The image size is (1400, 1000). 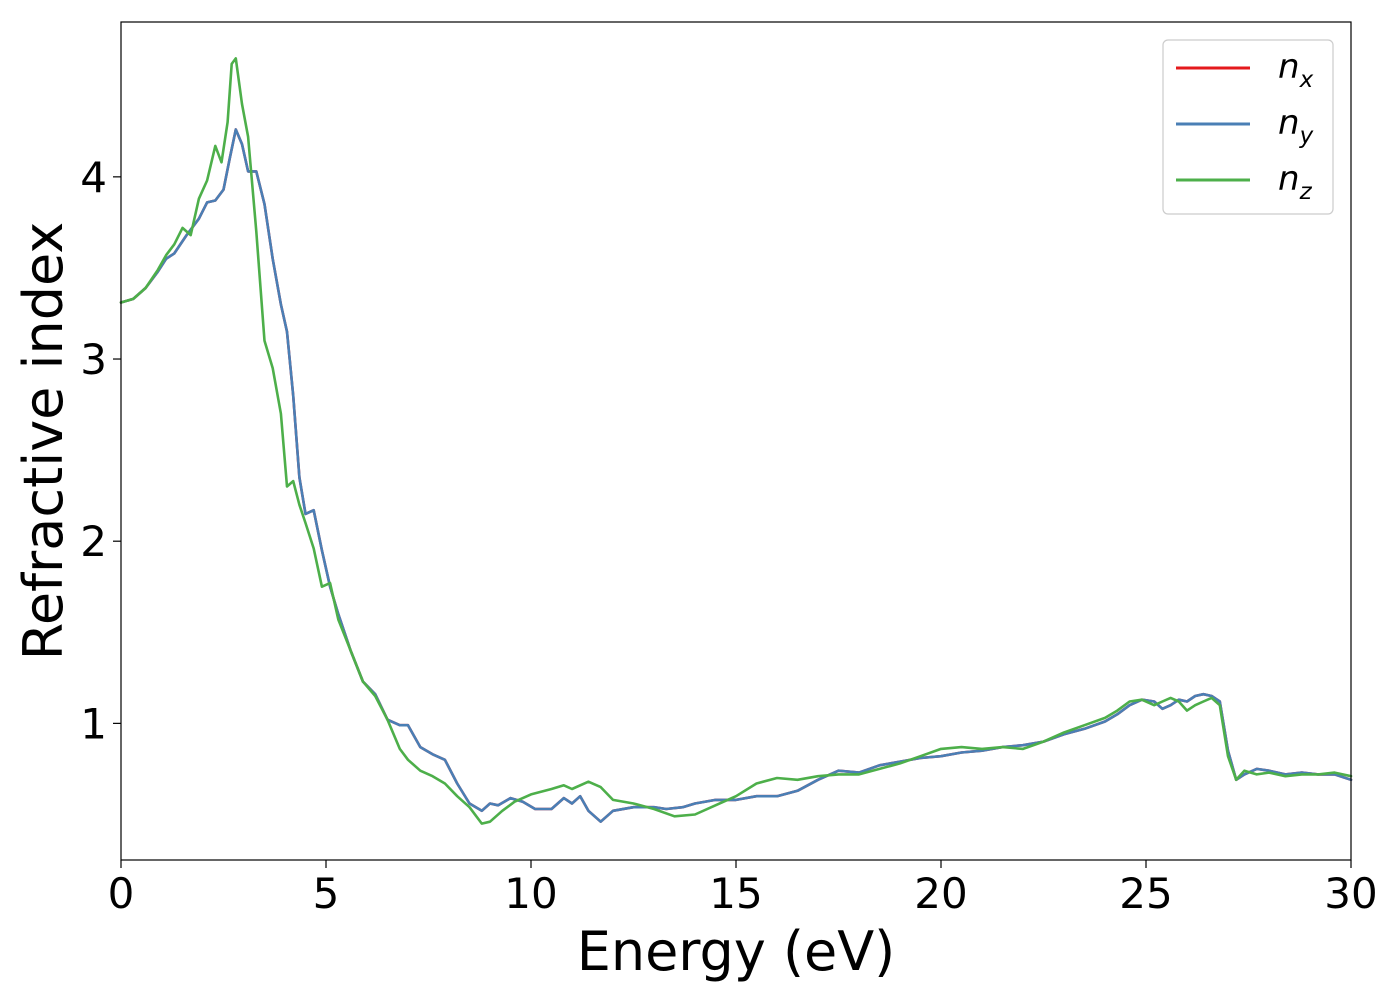 I want to click on x-tick-label: 15, so click(x=735, y=893).